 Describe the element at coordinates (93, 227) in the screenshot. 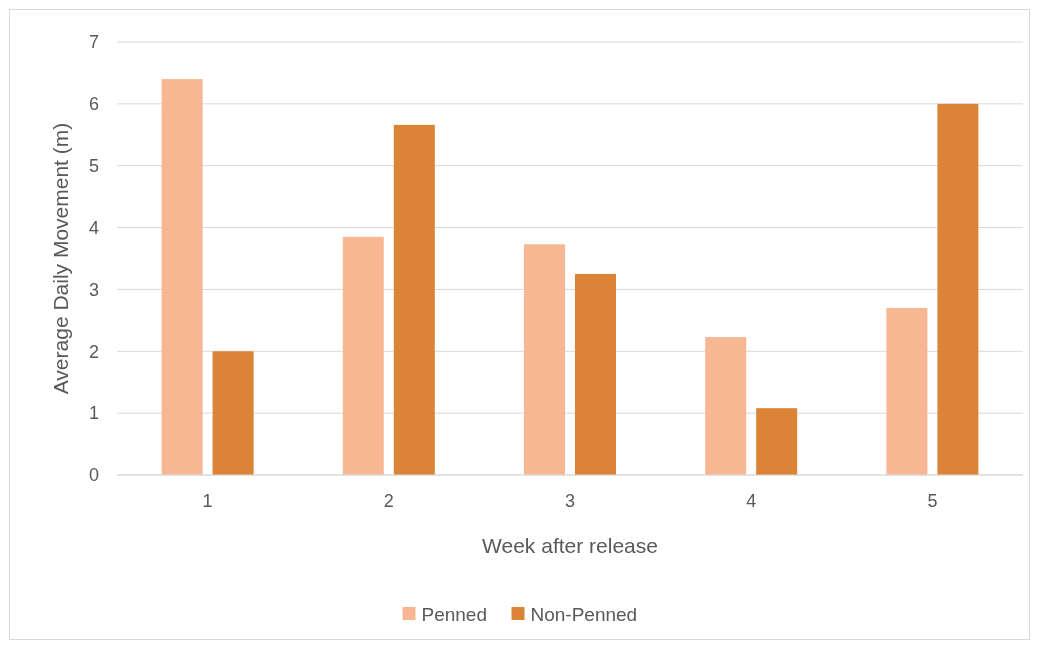

I see `y-tick-label: 4` at that location.